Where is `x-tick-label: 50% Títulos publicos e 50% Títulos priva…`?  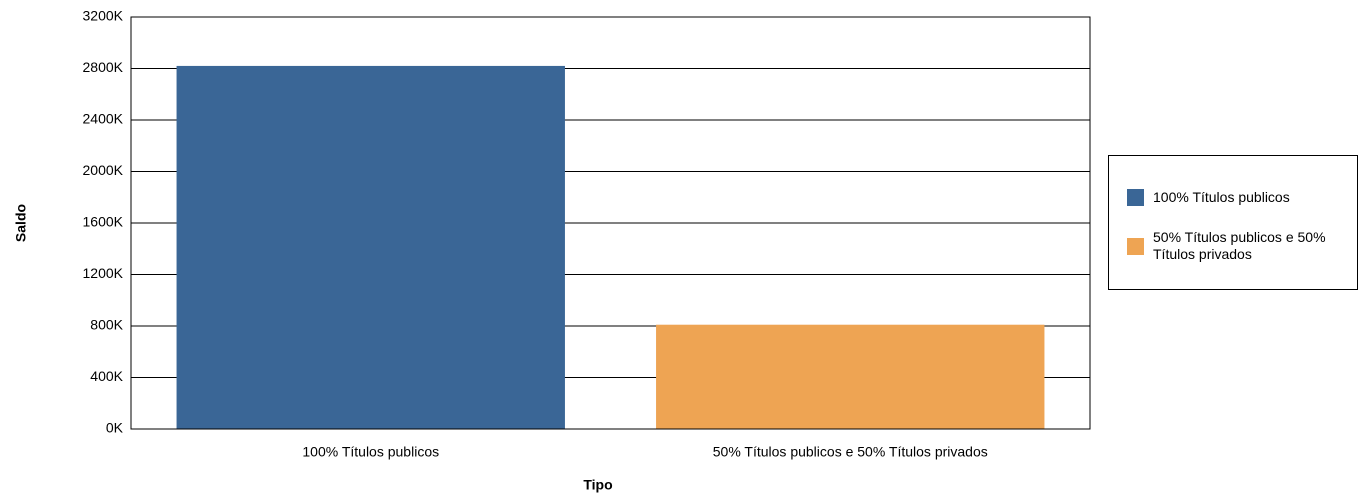
x-tick-label: 50% Títulos publicos e 50% Títulos priva… is located at coordinates (850, 452).